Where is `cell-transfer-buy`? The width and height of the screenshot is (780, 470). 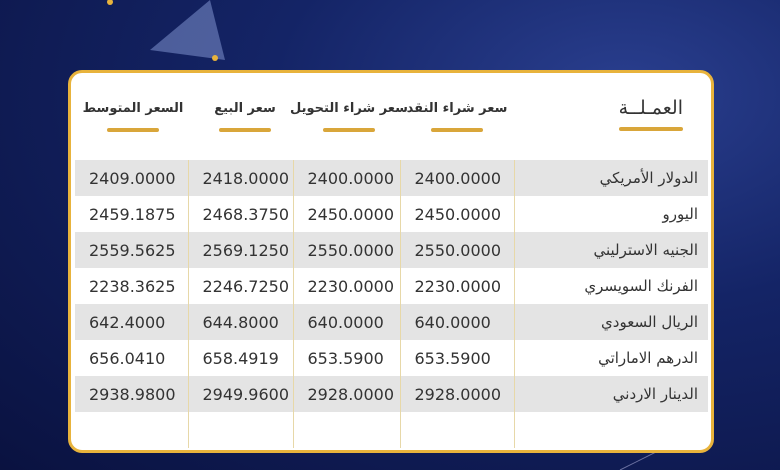 cell-transfer-buy is located at coordinates (347, 430).